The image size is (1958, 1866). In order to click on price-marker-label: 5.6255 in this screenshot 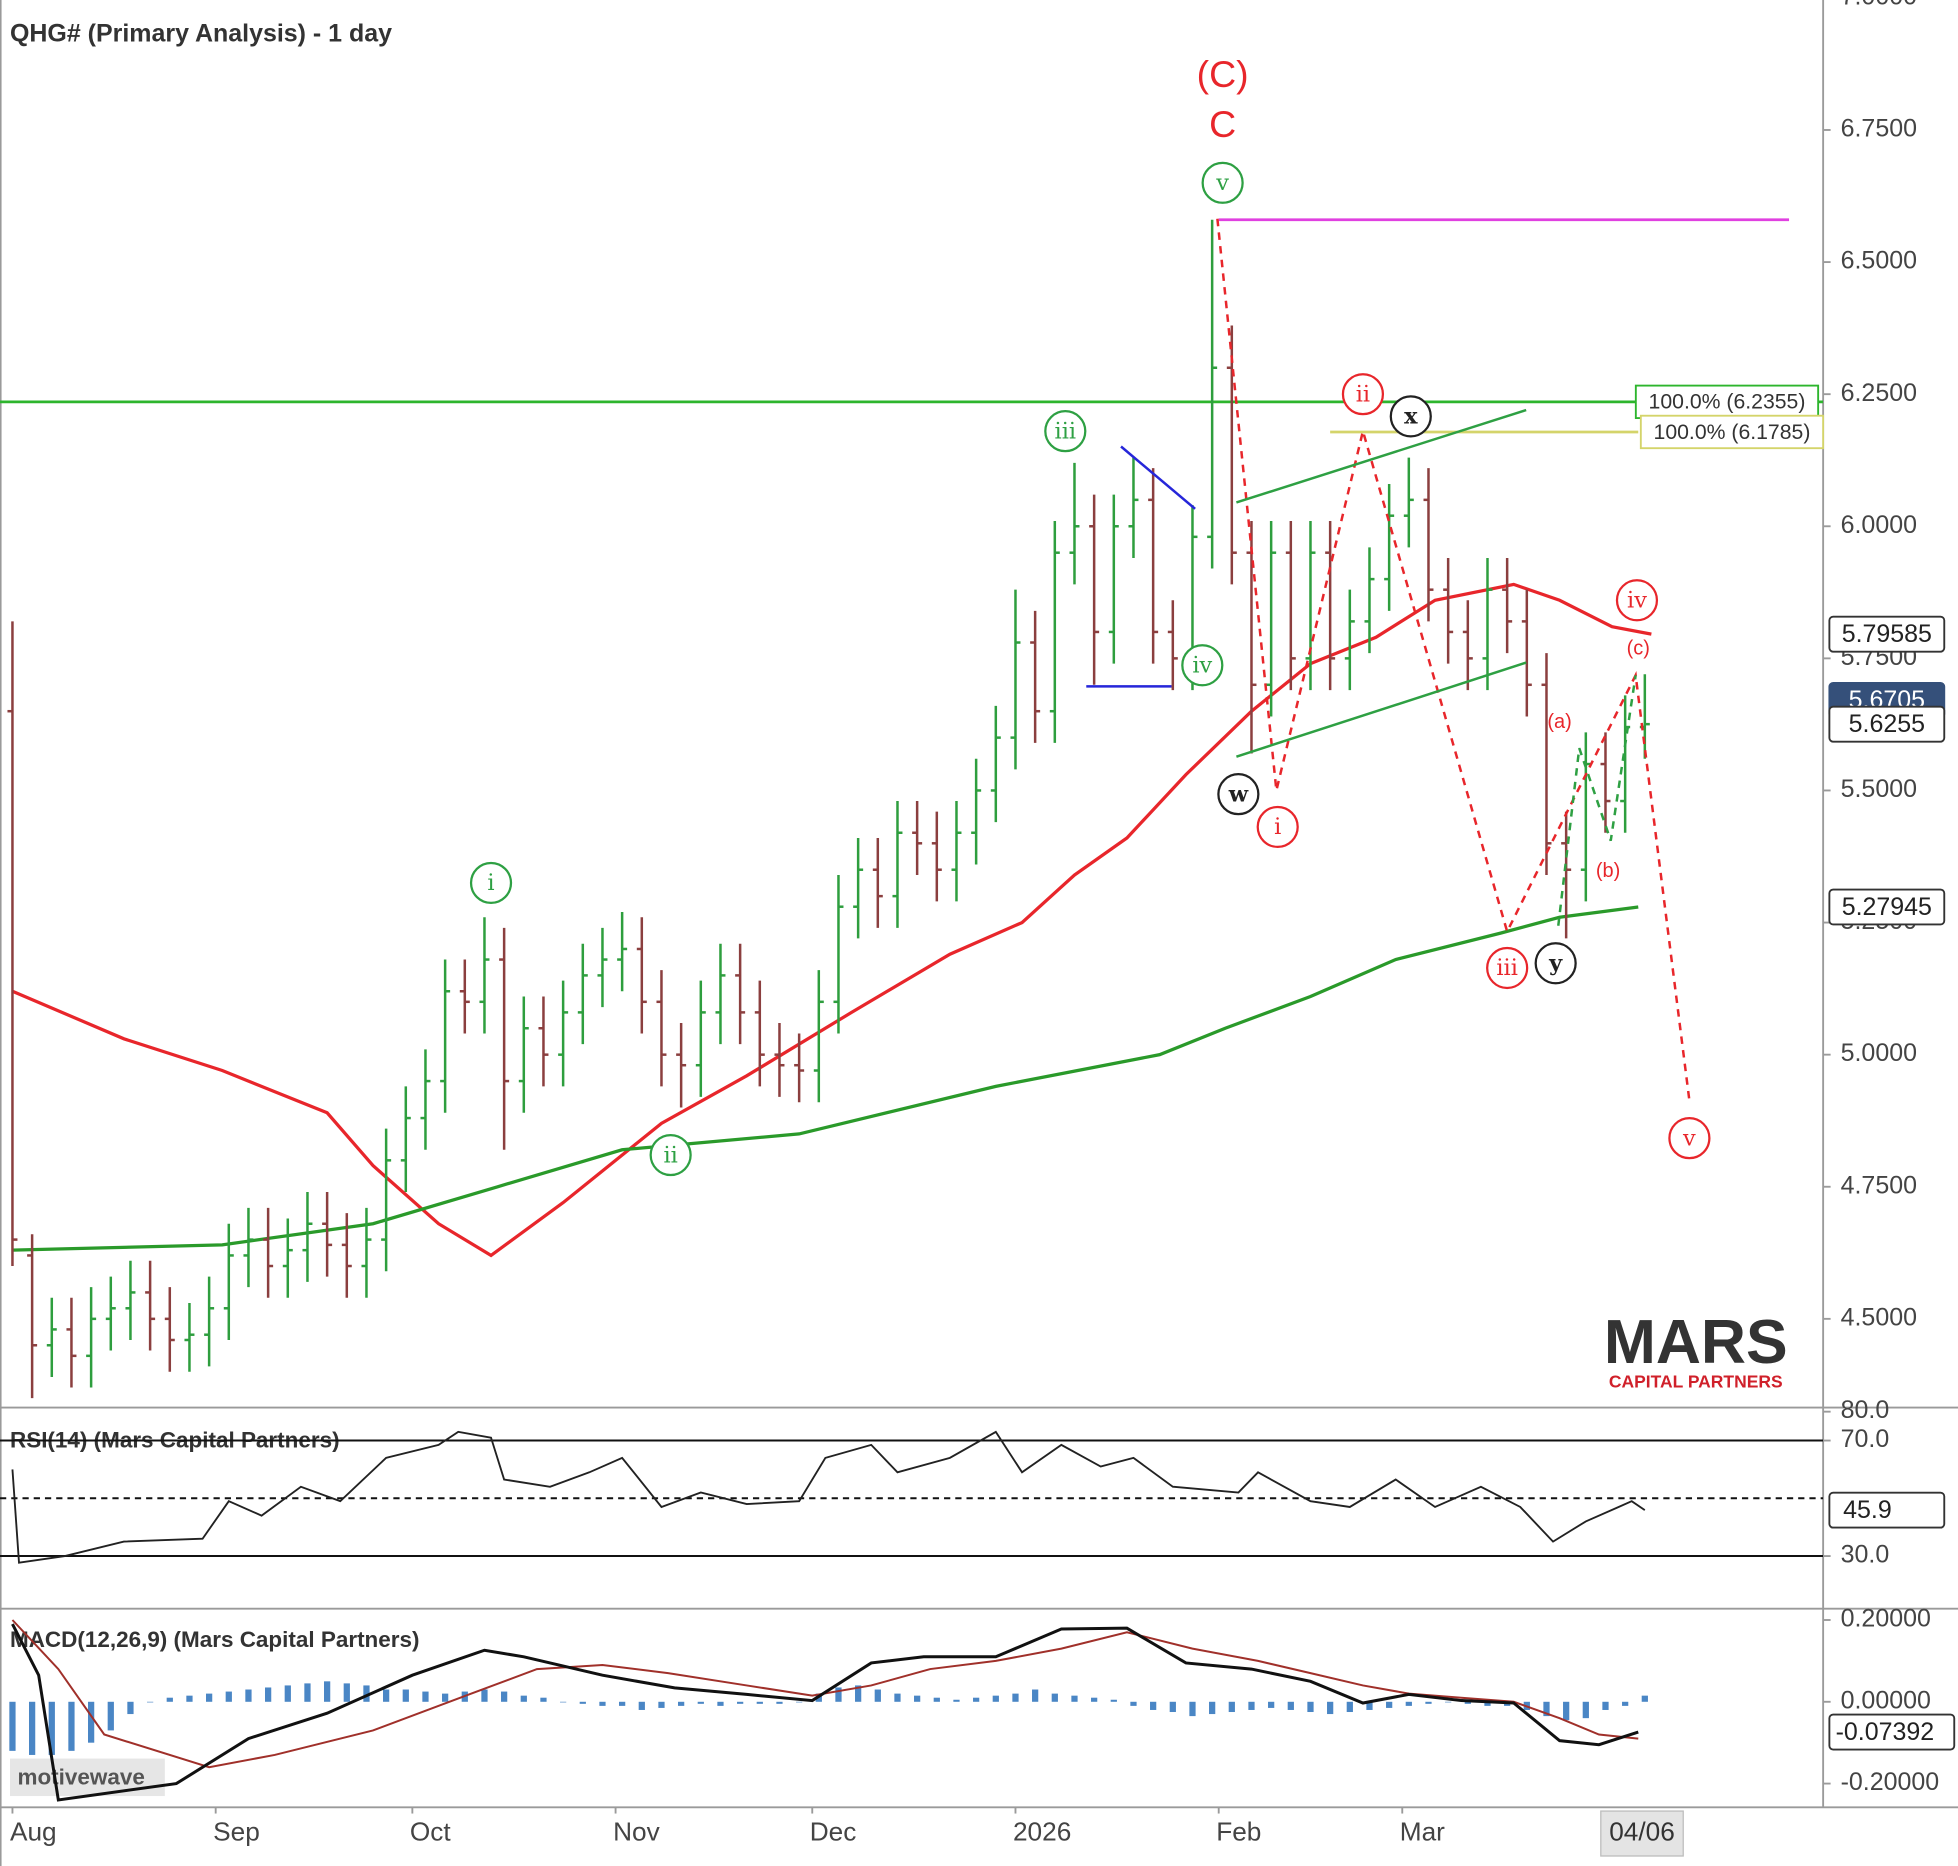, I will do `click(1887, 724)`.